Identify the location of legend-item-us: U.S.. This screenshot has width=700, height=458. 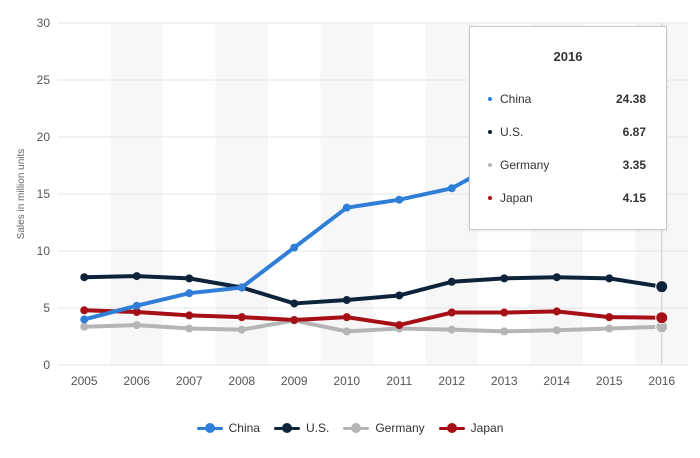
(301, 428).